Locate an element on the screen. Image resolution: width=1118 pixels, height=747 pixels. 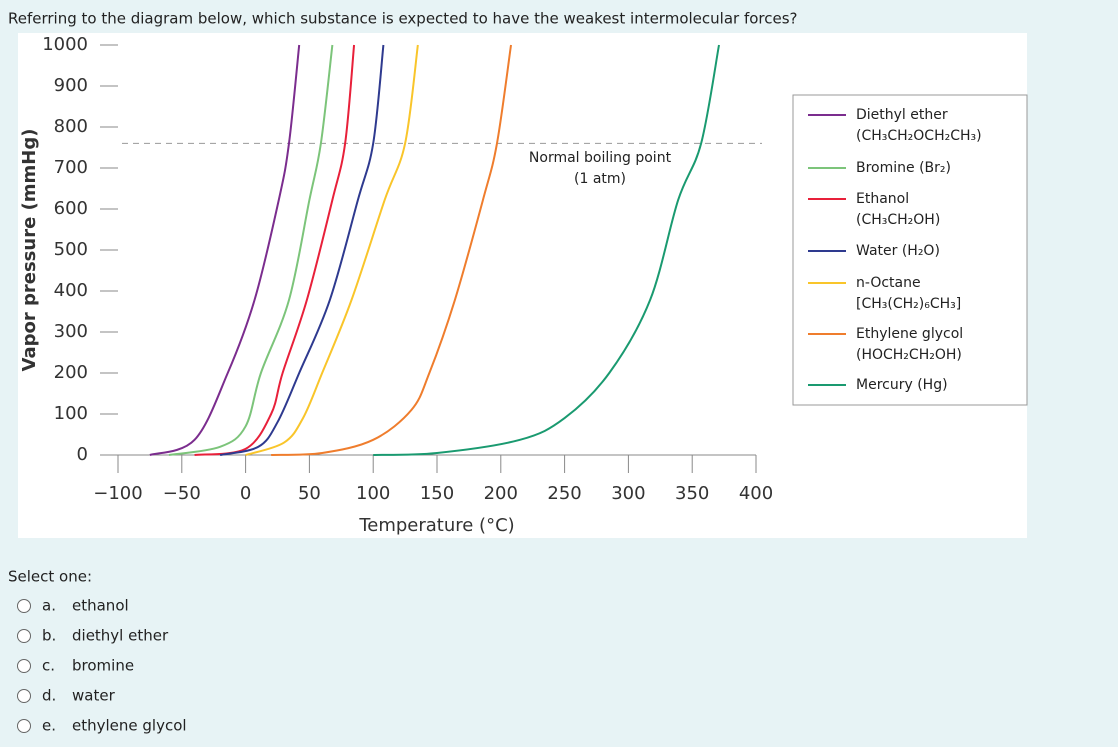
annotation: (1 atm) is located at coordinates (600, 179).